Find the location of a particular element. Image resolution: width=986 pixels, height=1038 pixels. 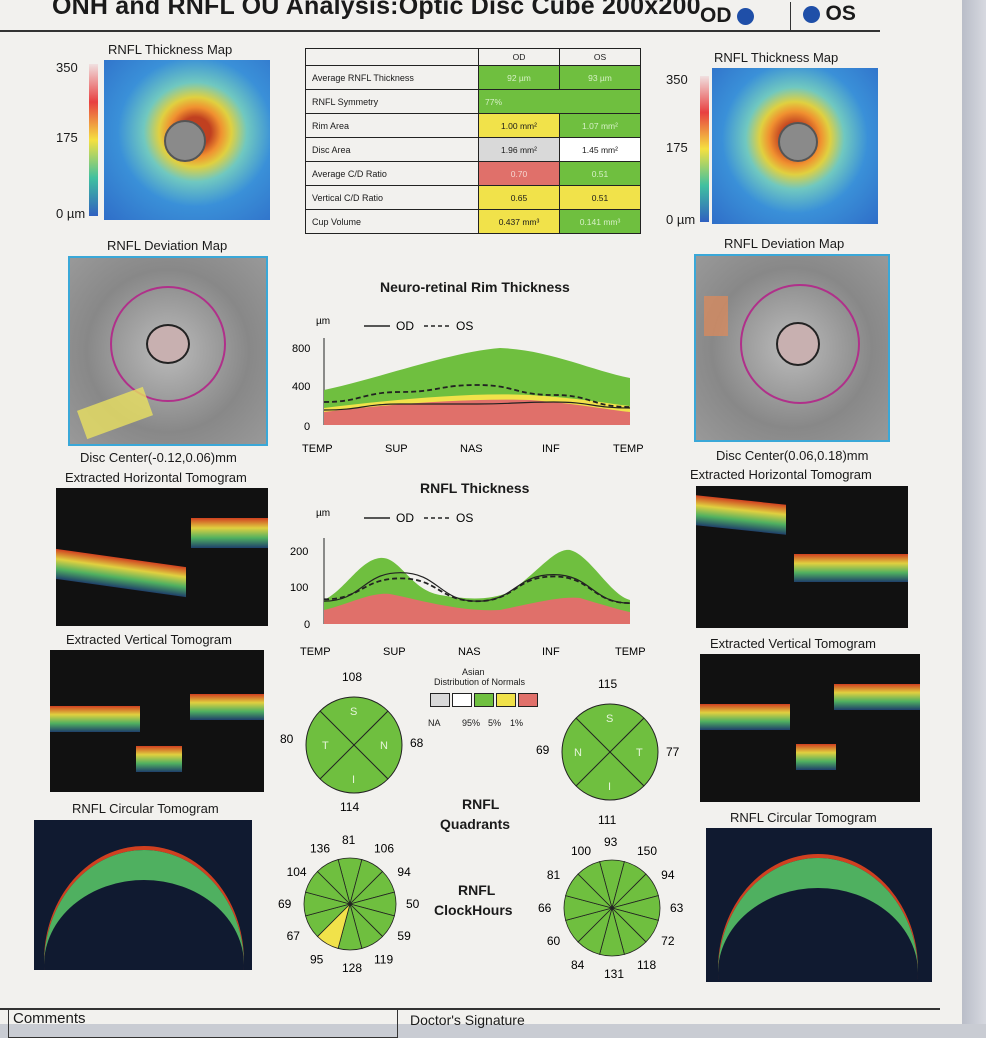

background-edge is located at coordinates (974, 512).